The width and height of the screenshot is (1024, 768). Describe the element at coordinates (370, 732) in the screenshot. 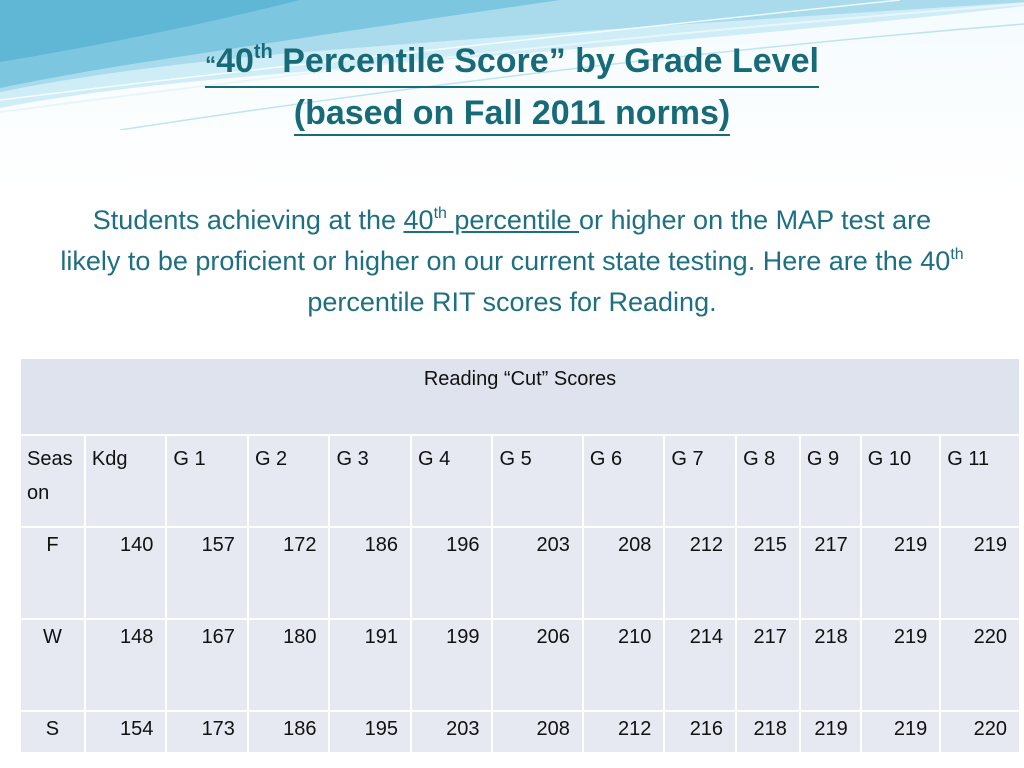

I see `score-cell: 195` at that location.